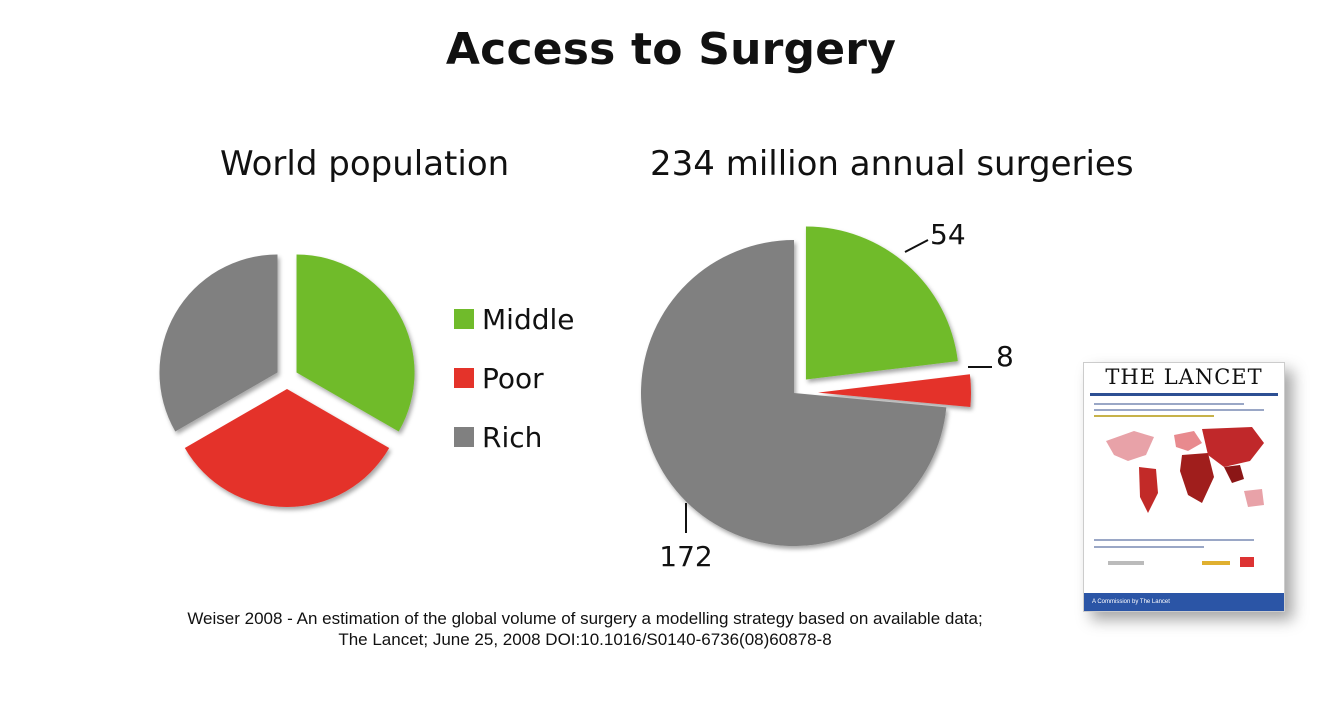 This screenshot has height=717, width=1342. What do you see at coordinates (892, 164) in the screenshot?
I see `pie2-title: 234 million annual surgeries` at bounding box center [892, 164].